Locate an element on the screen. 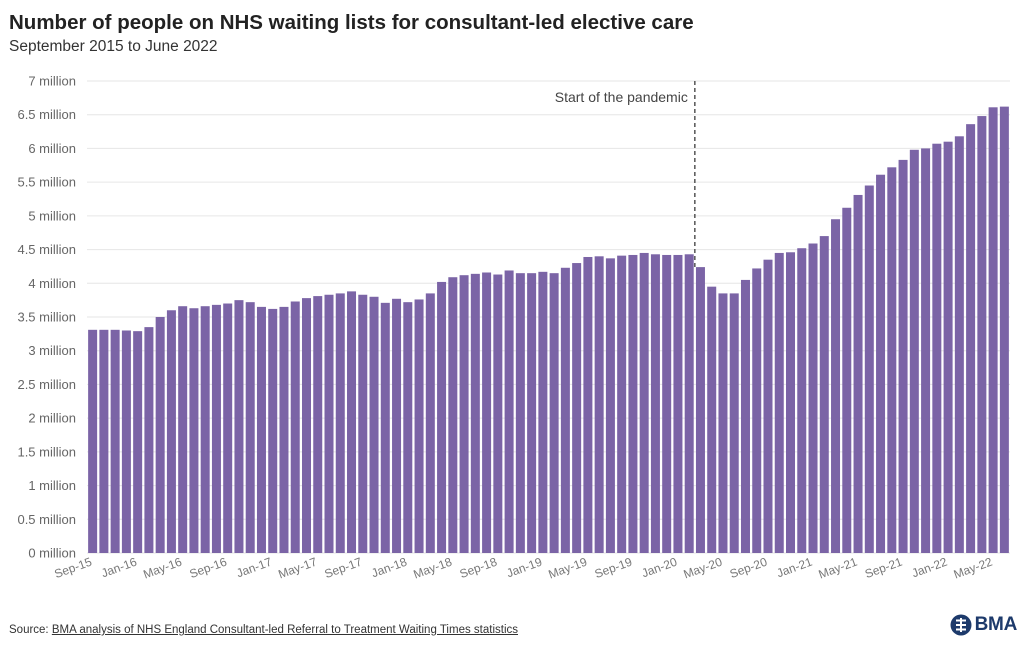 Image resolution: width=1026 pixels, height=646 pixels. y-tick-label: 0.5 million is located at coordinates (46, 519).